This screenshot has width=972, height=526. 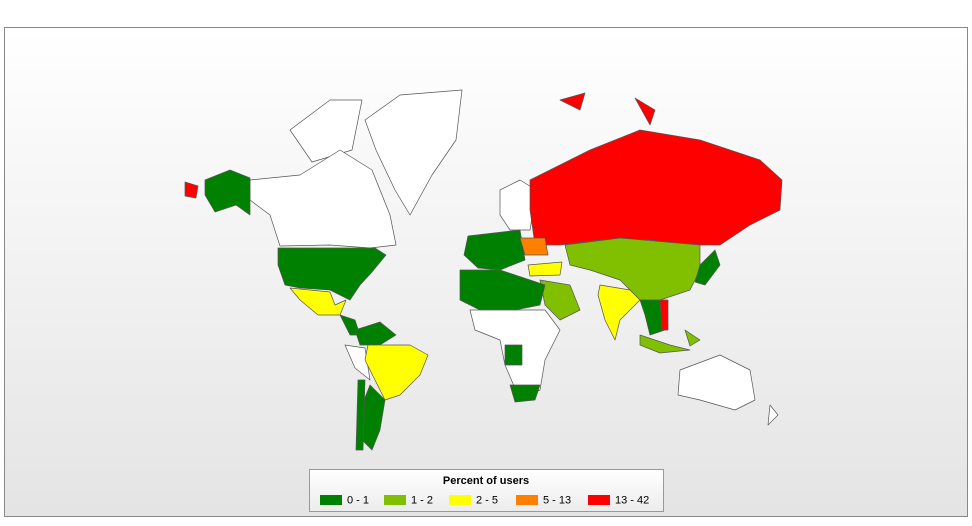 What do you see at coordinates (358, 500) in the screenshot?
I see `legend-label: 0 - 1` at bounding box center [358, 500].